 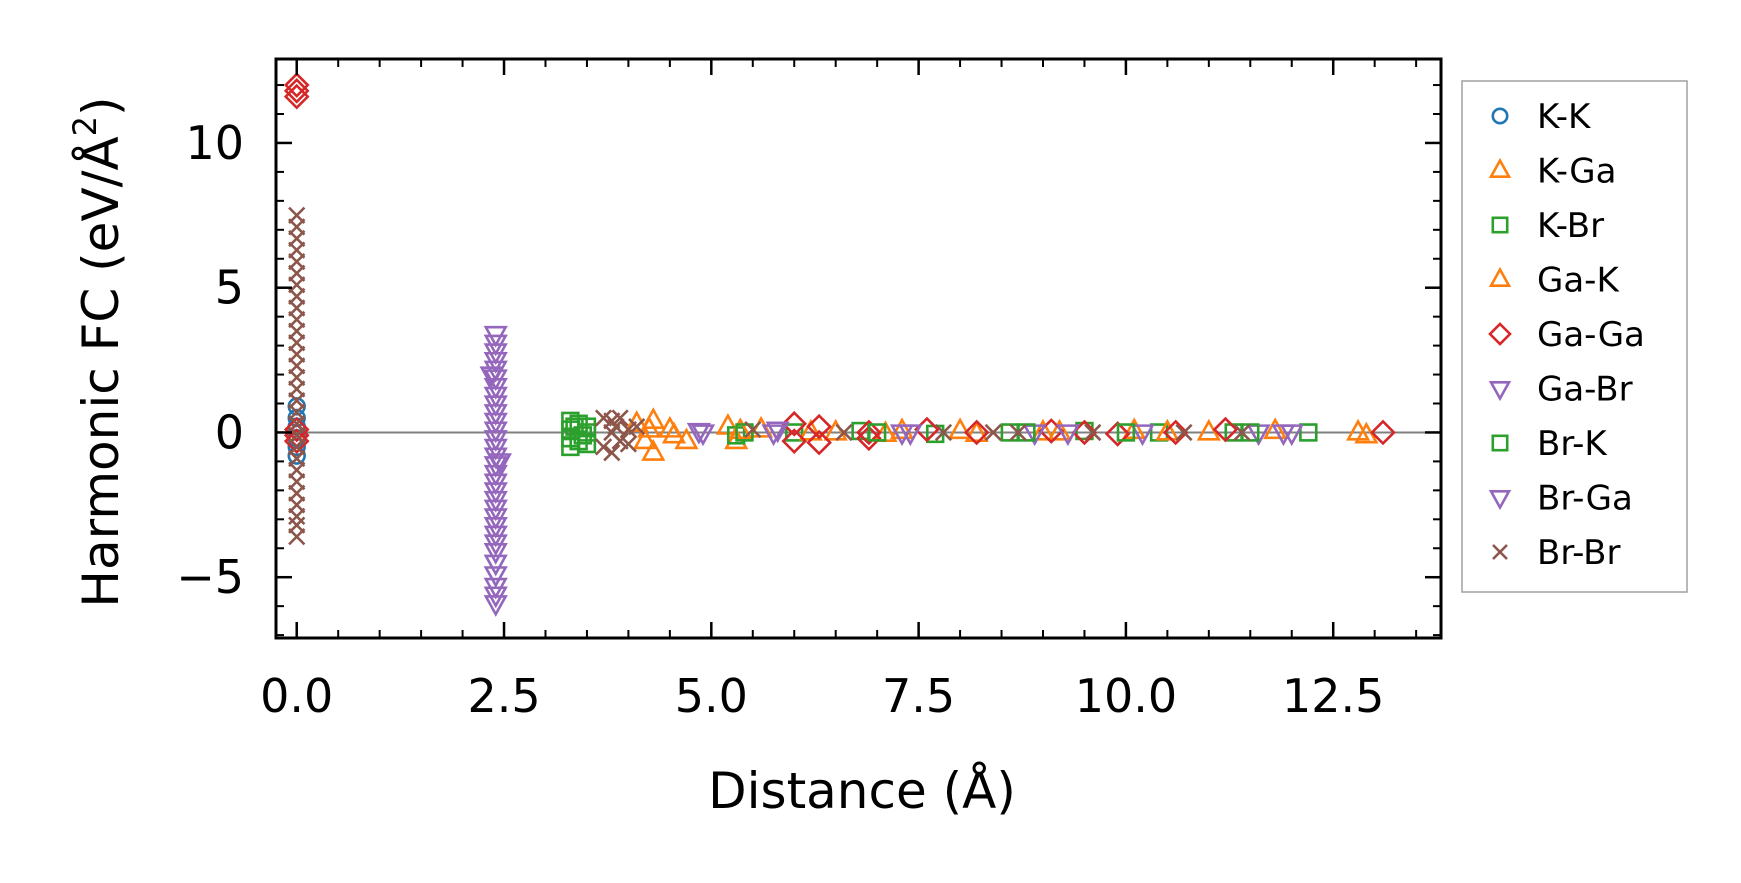 I want to click on y-tick-label: 10, so click(x=214, y=143).